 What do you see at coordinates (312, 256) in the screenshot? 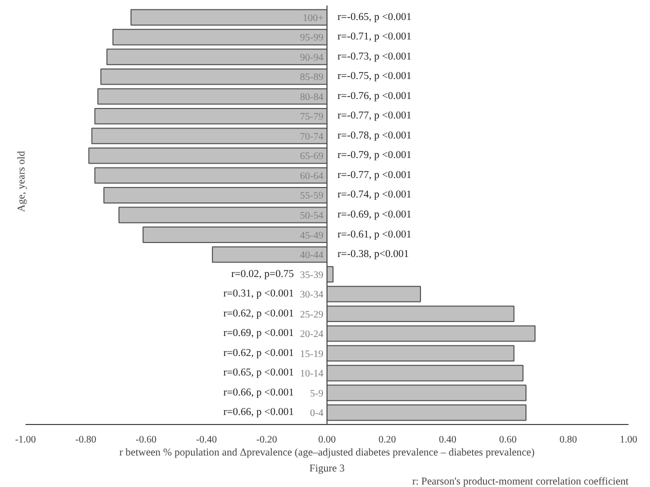
I see `y-tick-label: 40-44` at bounding box center [312, 256].